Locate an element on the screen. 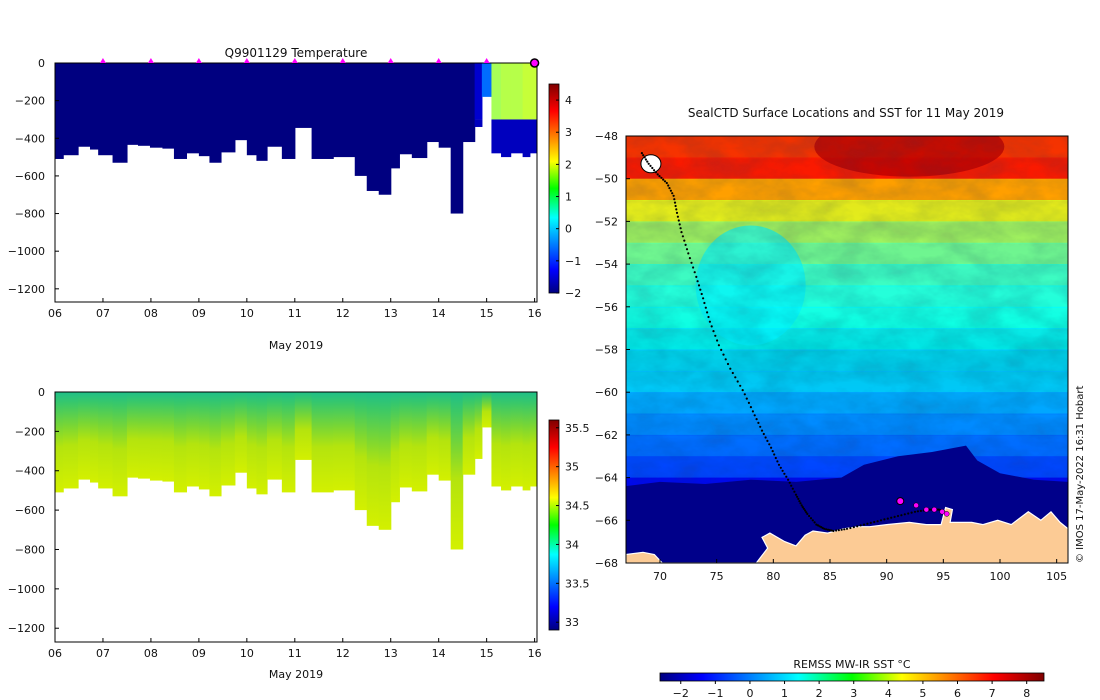 The height and width of the screenshot is (700, 1100). map-y-tick-label: −48 is located at coordinates (606, 136).